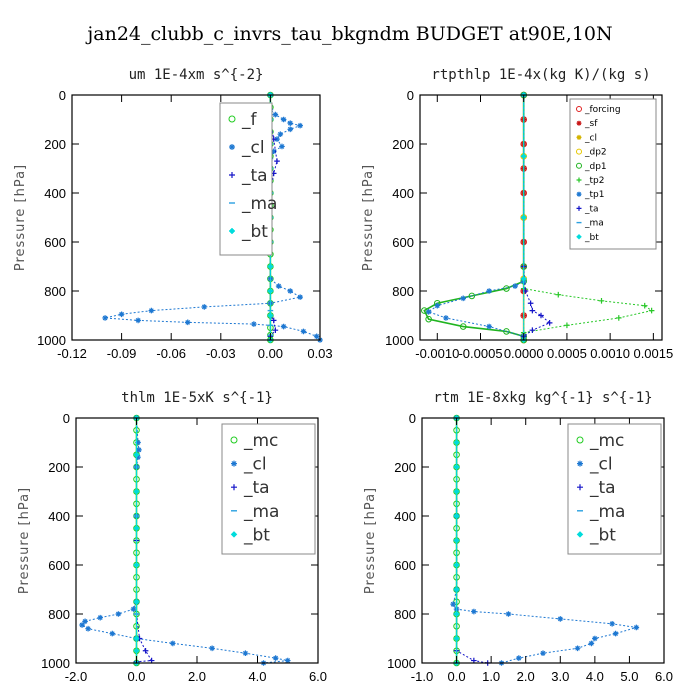  I want to click on x-tick-label: 0.0005, so click(567, 353).